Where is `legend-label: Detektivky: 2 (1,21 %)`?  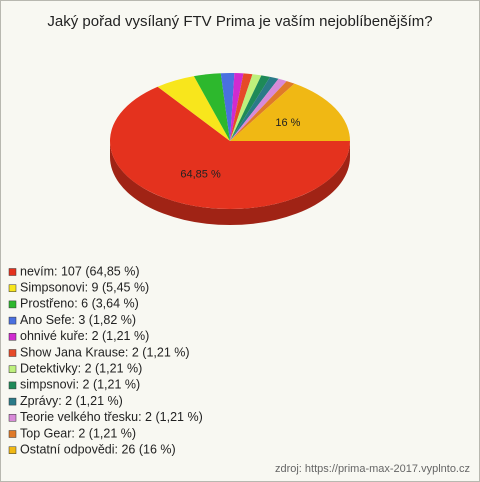
legend-label: Detektivky: 2 (1,21 %) is located at coordinates (81, 368).